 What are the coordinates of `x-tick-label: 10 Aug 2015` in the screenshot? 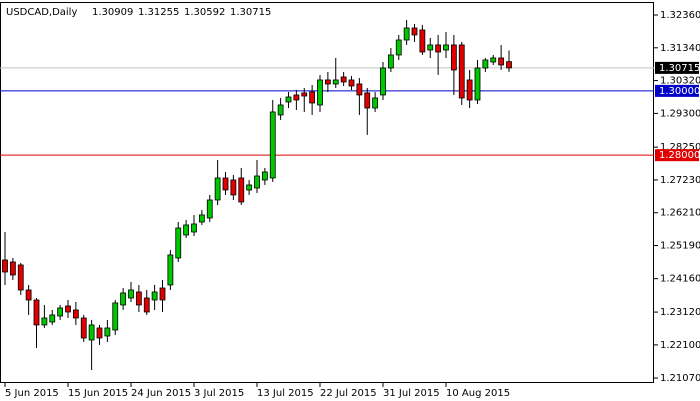 It's located at (478, 393).